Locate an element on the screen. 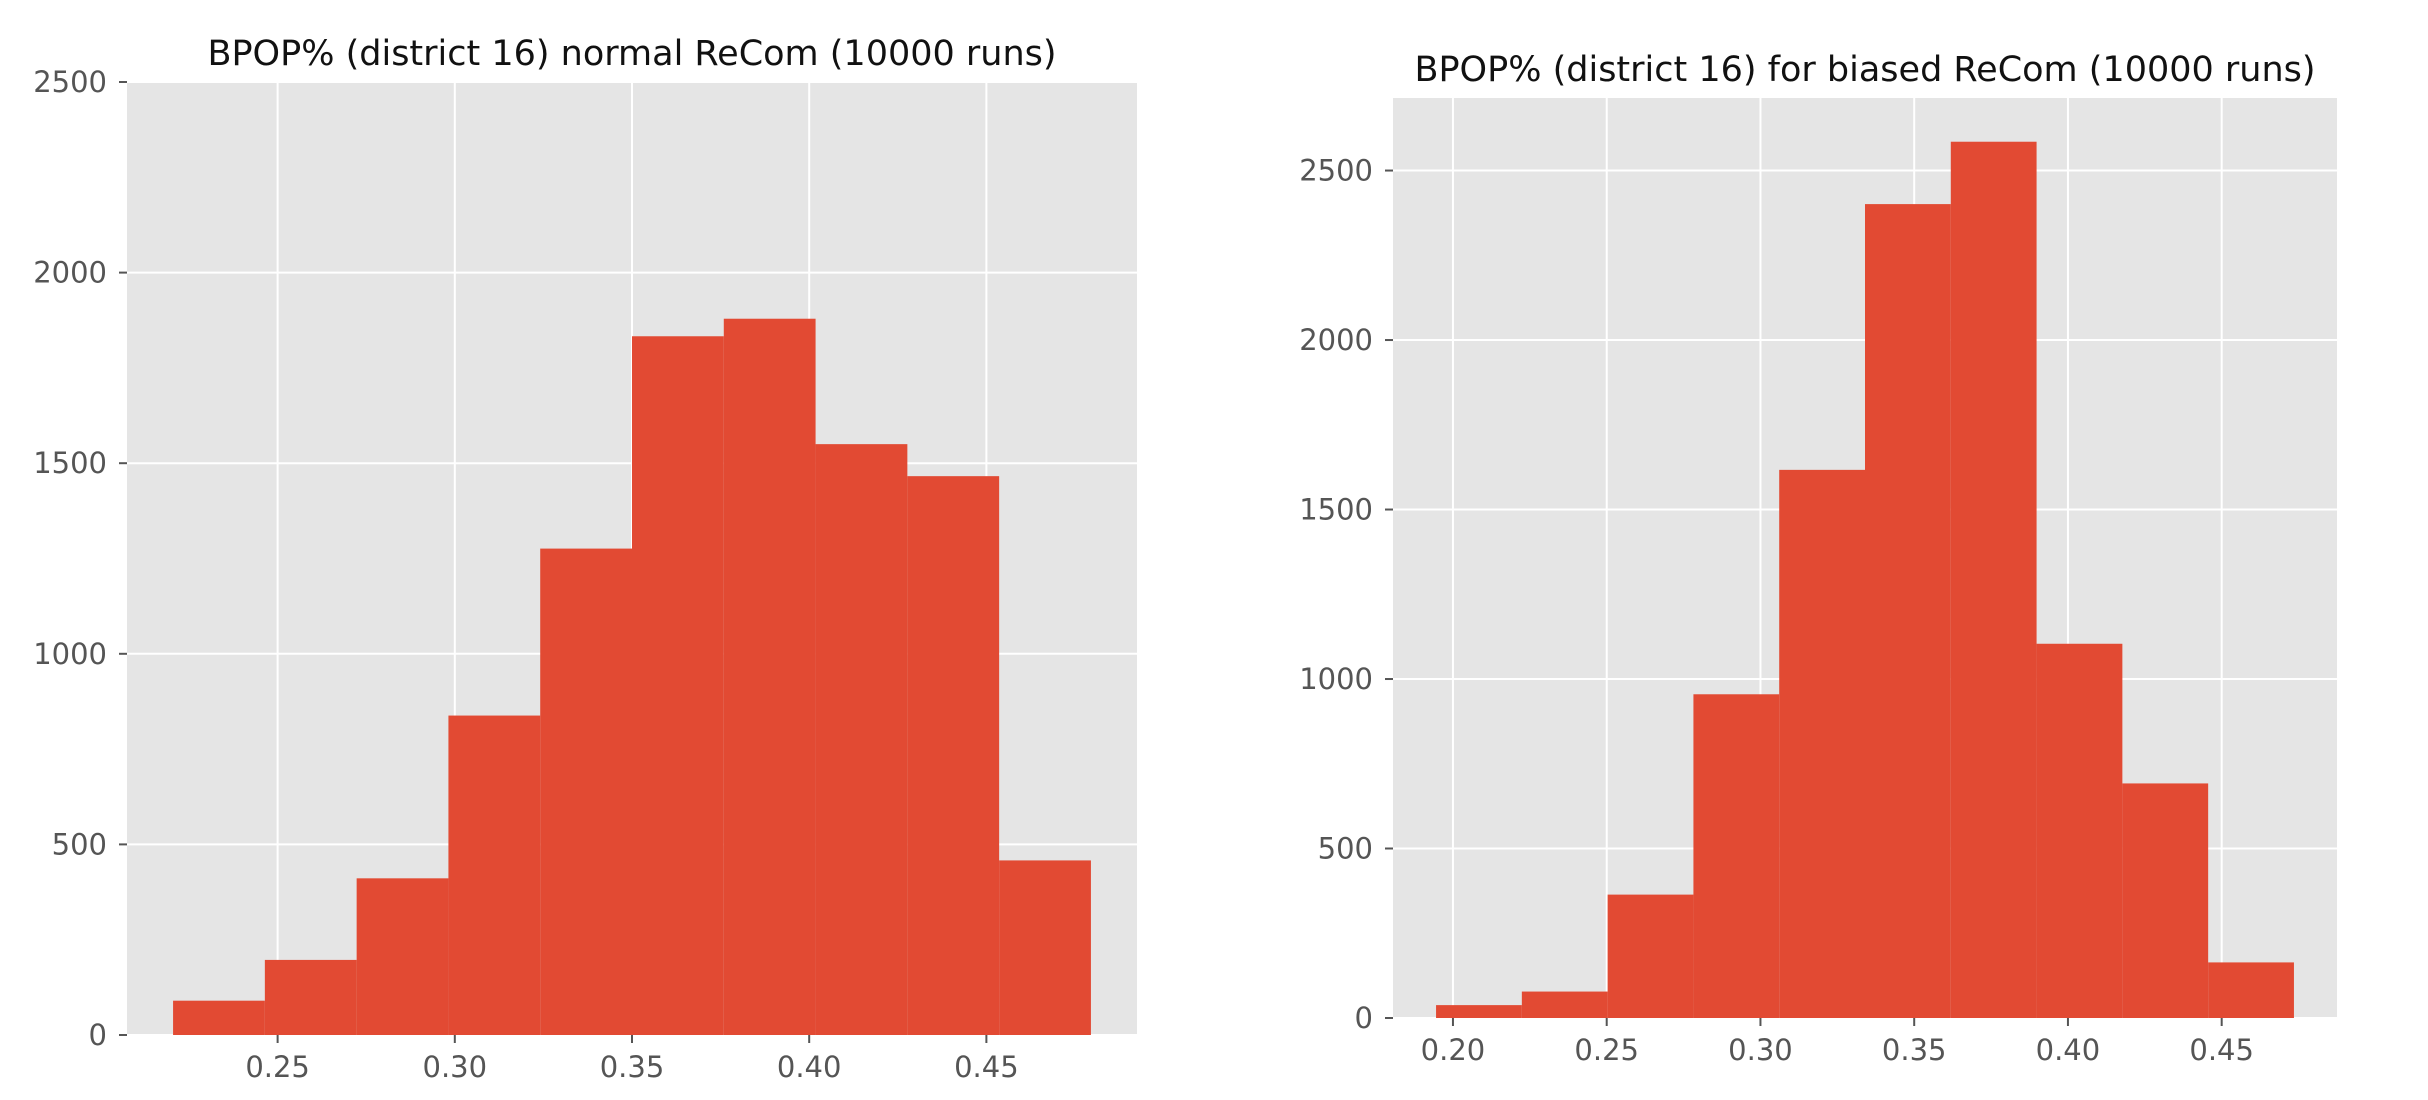 The image size is (2428, 1100). x-tick-label: 0.20 is located at coordinates (1453, 1050).